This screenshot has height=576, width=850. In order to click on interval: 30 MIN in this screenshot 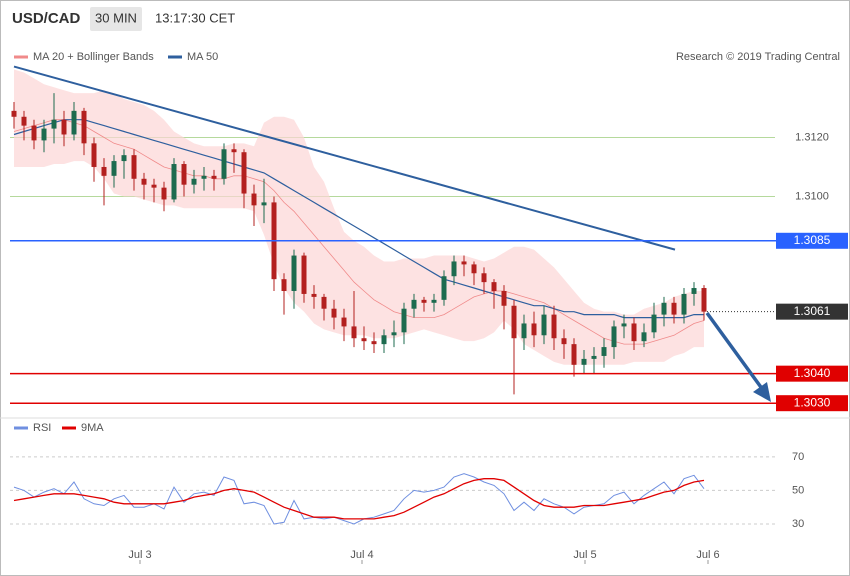, I will do `click(116, 17)`.